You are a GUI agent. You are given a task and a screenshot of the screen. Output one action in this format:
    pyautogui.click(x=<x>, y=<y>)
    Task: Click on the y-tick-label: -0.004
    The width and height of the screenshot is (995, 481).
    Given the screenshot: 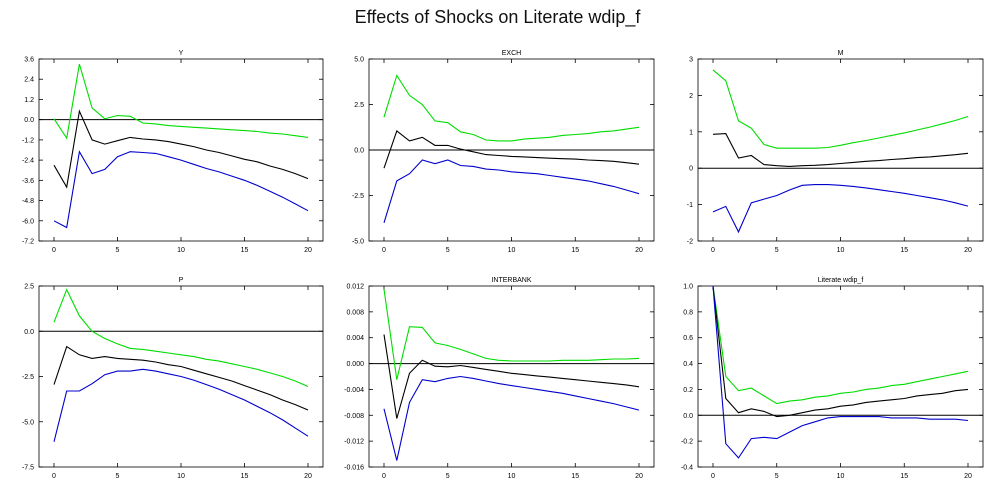 What is the action you would take?
    pyautogui.click(x=354, y=390)
    